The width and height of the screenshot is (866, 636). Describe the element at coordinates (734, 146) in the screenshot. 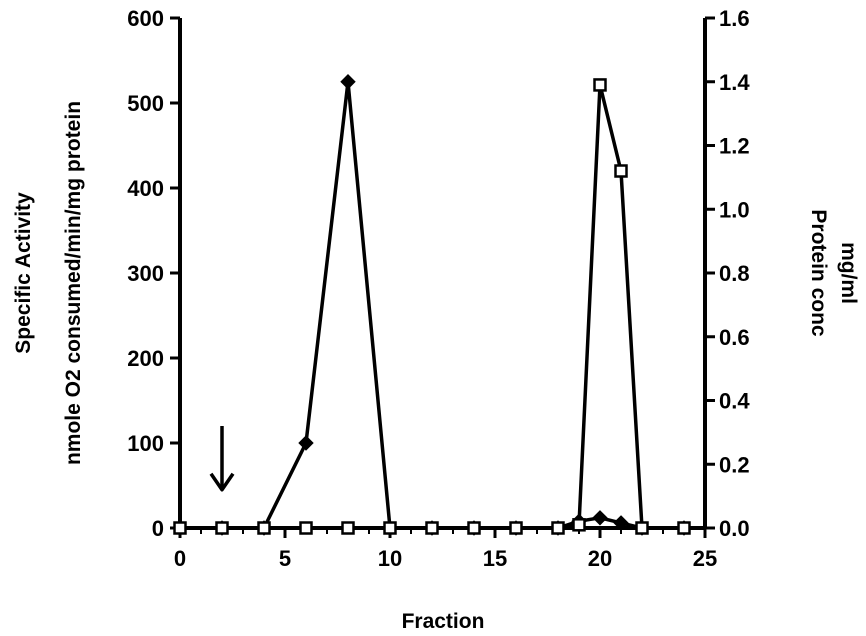

I see `right-y-tick-label: 1.2` at that location.